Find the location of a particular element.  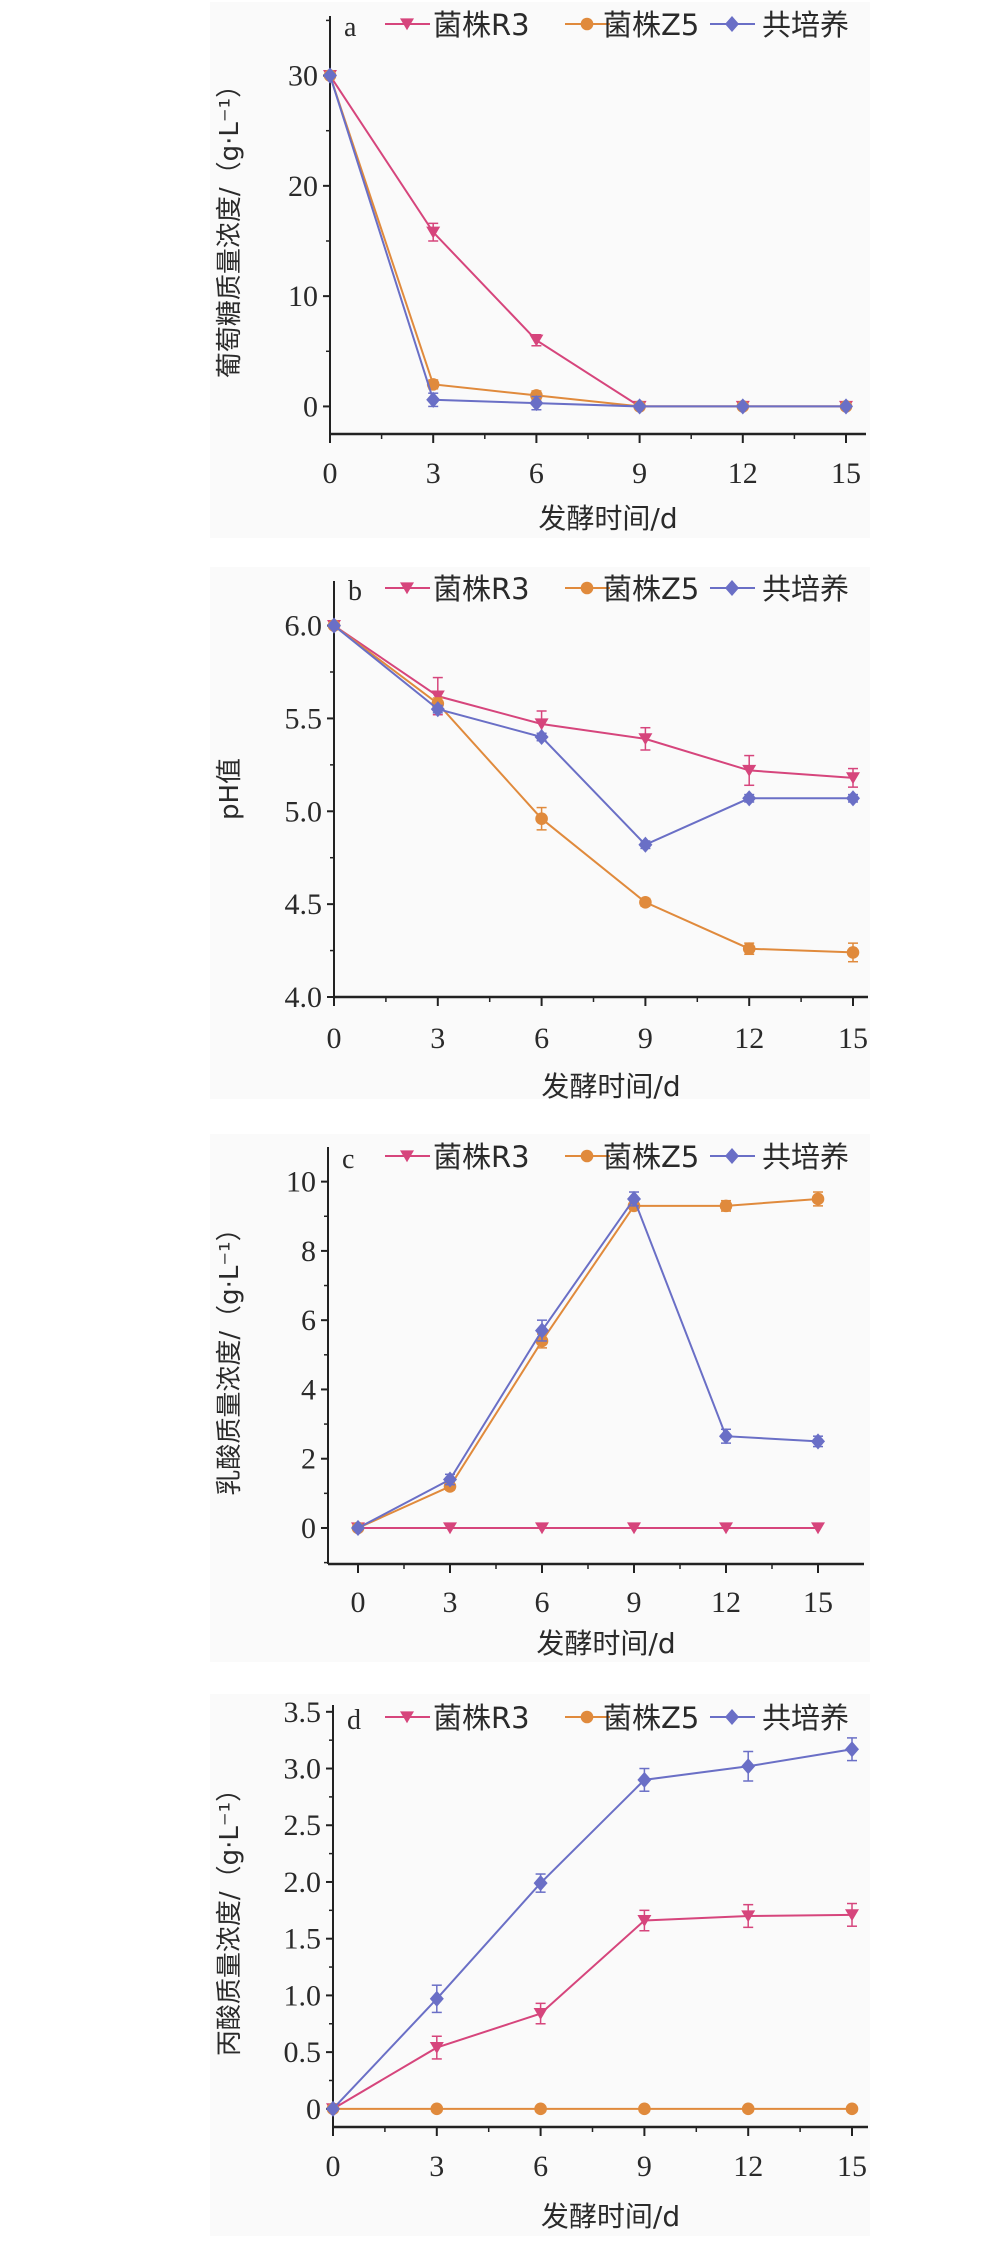

y-tick-label: 1.5 is located at coordinates (303, 1939).